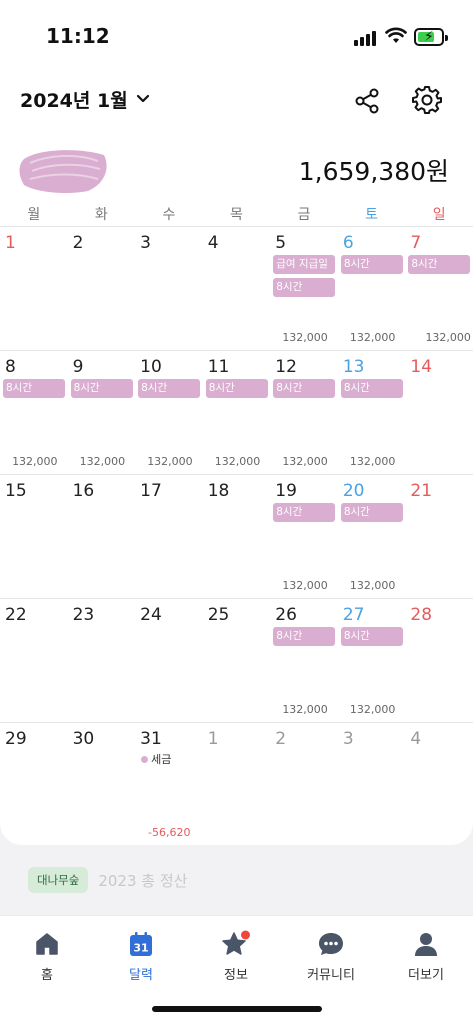 The height and width of the screenshot is (1024, 473). What do you see at coordinates (102, 784) in the screenshot?
I see `calendar-day-cell: 30` at bounding box center [102, 784].